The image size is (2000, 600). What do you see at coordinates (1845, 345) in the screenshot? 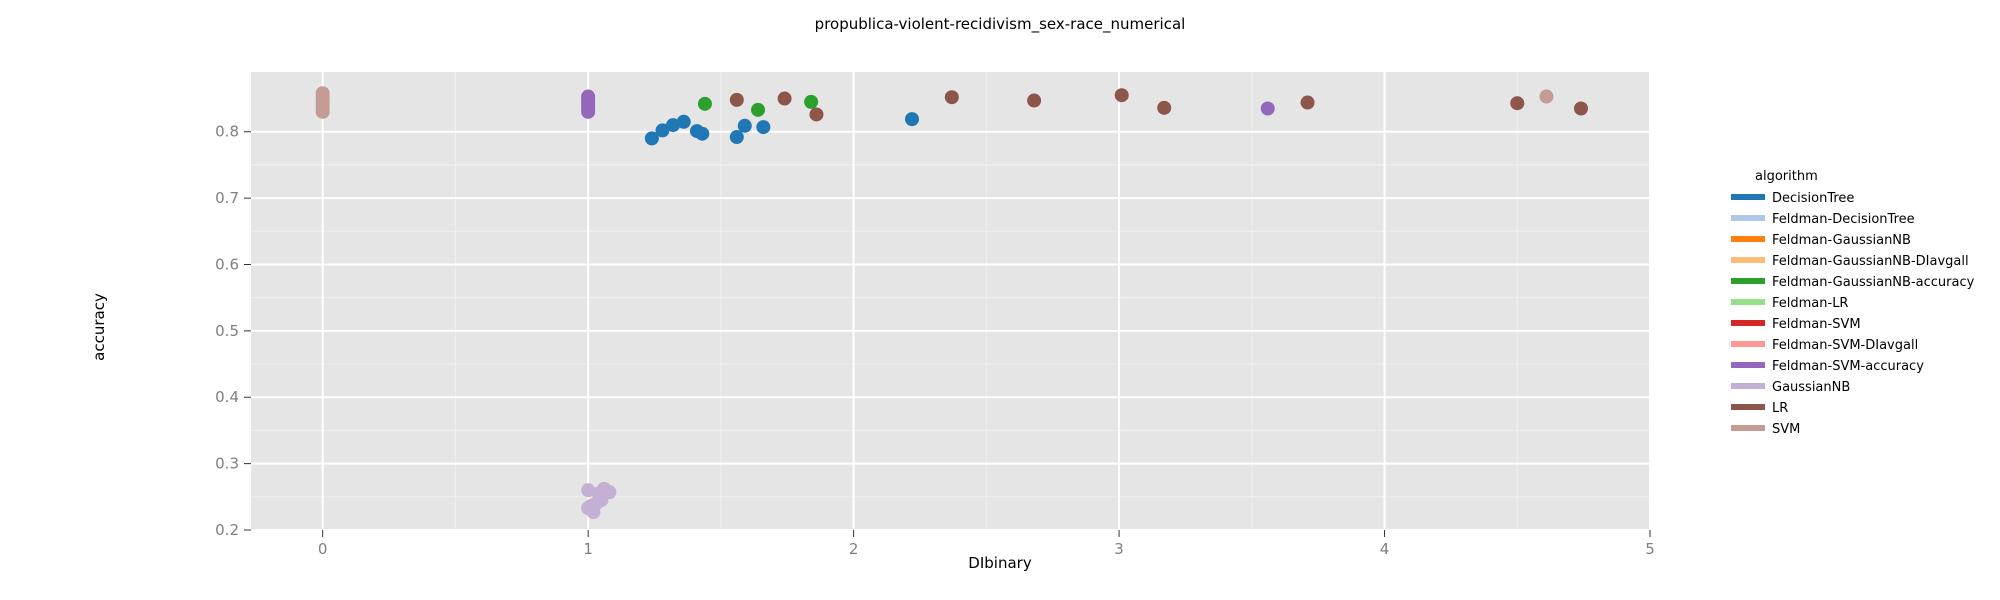
I see `legend-label: Feldman-SVM-DIavgall` at bounding box center [1845, 345].